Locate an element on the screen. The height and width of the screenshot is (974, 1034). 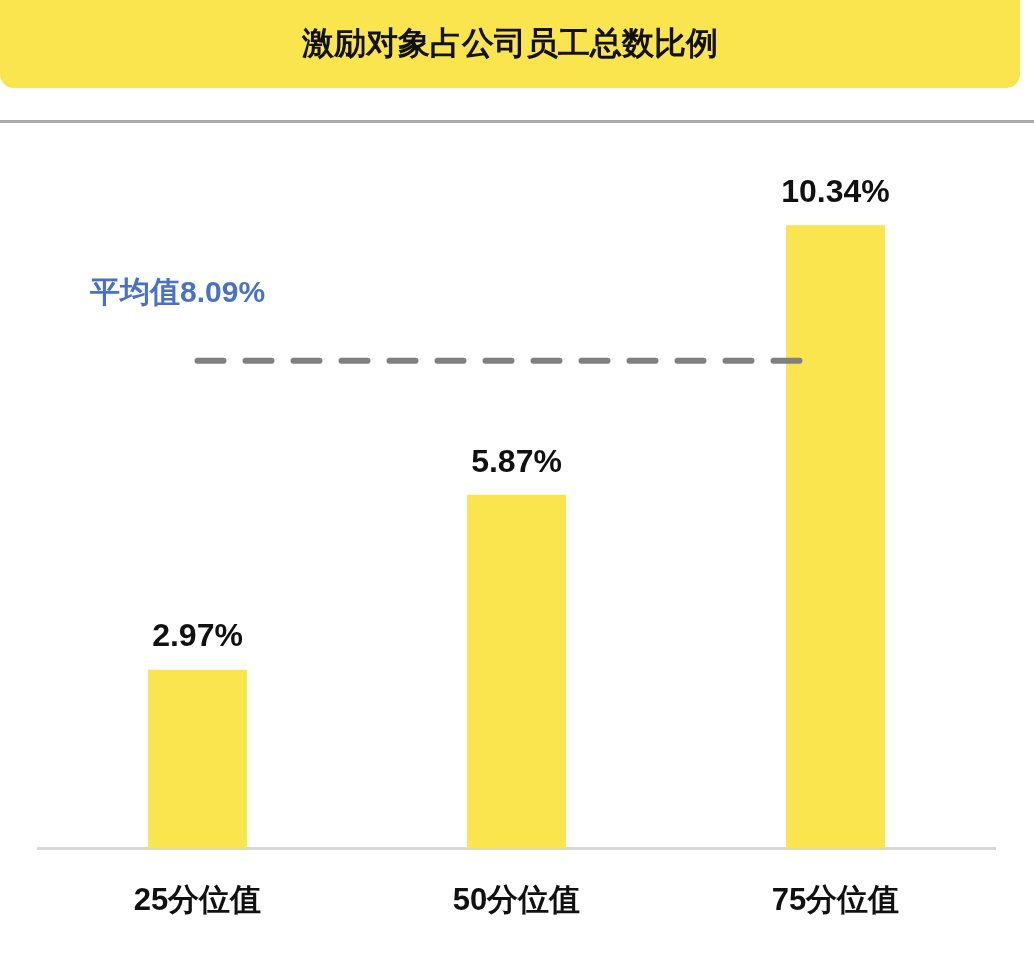
x-tick-label: 75分位值 is located at coordinates (835, 899).